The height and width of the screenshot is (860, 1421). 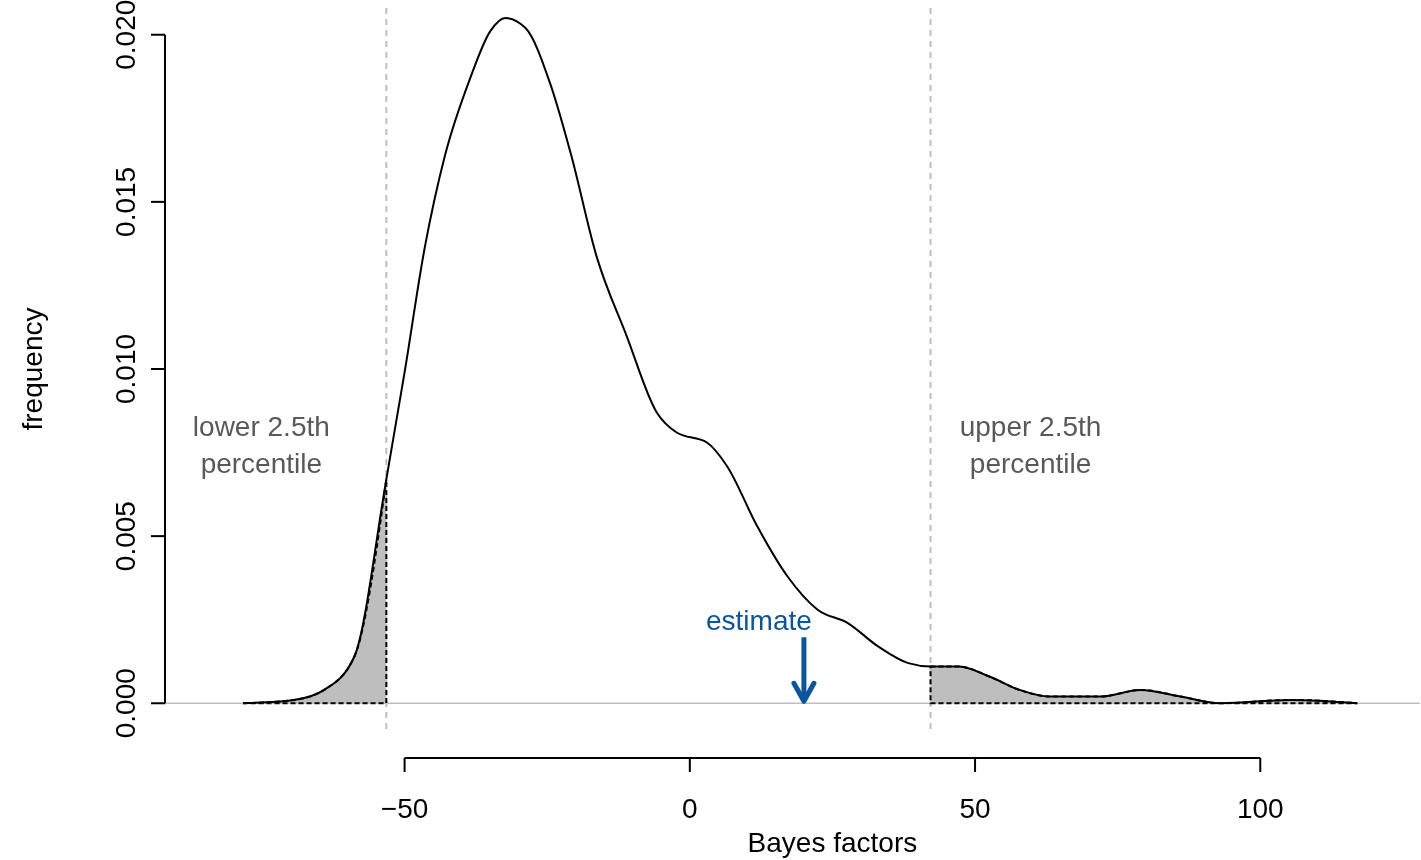 I want to click on x-tick-label: 100, so click(x=1260, y=808).